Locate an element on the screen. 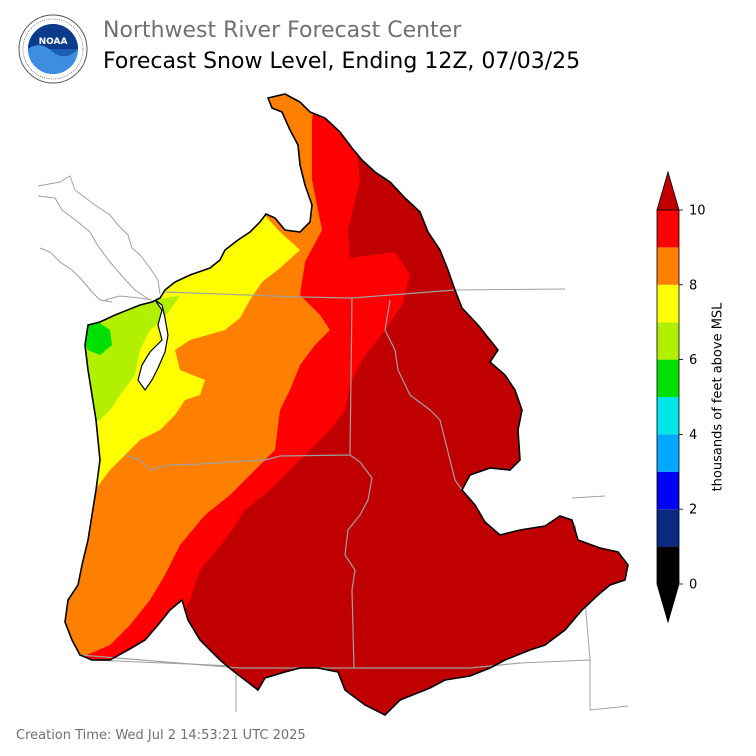 This screenshot has height=756, width=756. colorbar-over-arrow is located at coordinates (668, 190).